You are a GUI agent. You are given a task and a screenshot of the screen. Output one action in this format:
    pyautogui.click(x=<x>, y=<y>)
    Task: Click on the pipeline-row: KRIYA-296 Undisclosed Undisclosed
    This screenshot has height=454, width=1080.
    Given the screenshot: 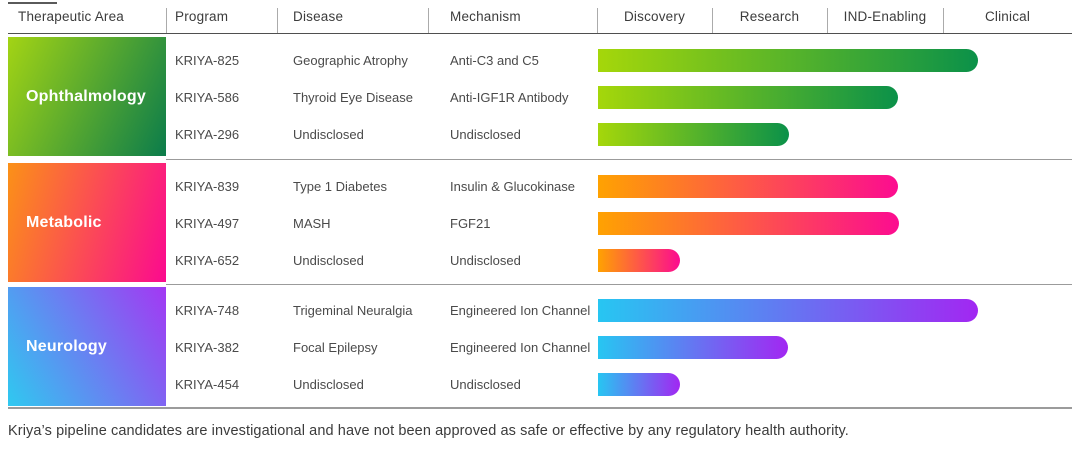 What is the action you would take?
    pyautogui.click(x=540, y=134)
    